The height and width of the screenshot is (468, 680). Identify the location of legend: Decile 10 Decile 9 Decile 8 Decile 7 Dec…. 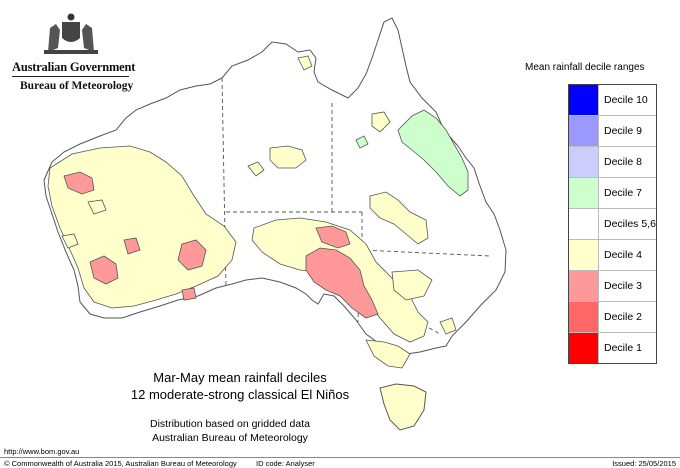
(612, 224).